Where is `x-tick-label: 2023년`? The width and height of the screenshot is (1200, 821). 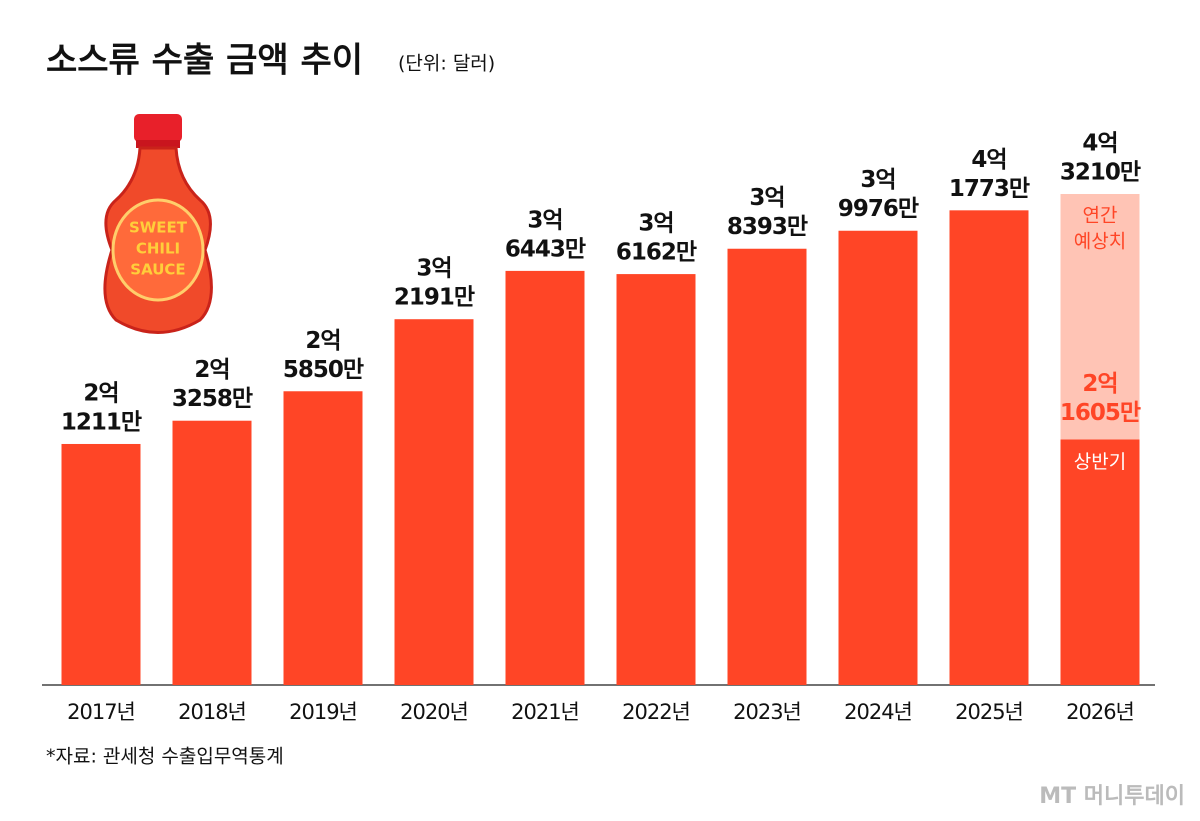
x-tick-label: 2023년 is located at coordinates (767, 712).